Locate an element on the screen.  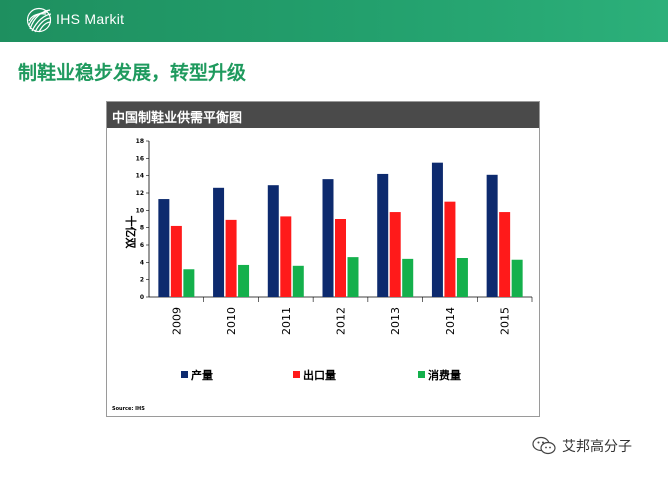
x-tick-label: 2014 is located at coordinates (450, 321).